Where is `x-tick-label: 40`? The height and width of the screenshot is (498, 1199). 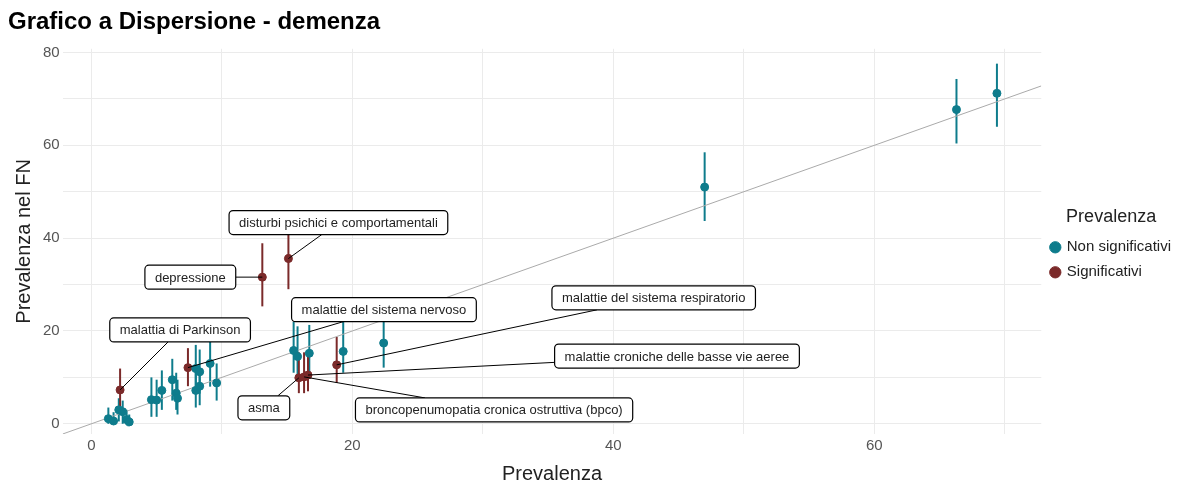 x-tick-label: 40 is located at coordinates (613, 445).